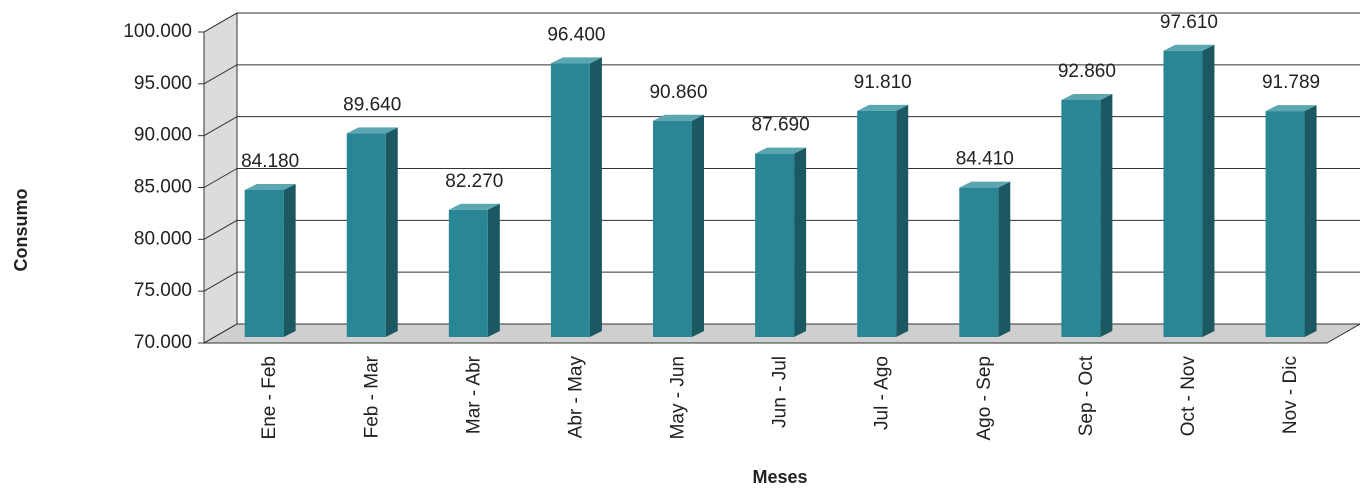  What do you see at coordinates (576, 34) in the screenshot?
I see `value-label: 96.400` at bounding box center [576, 34].